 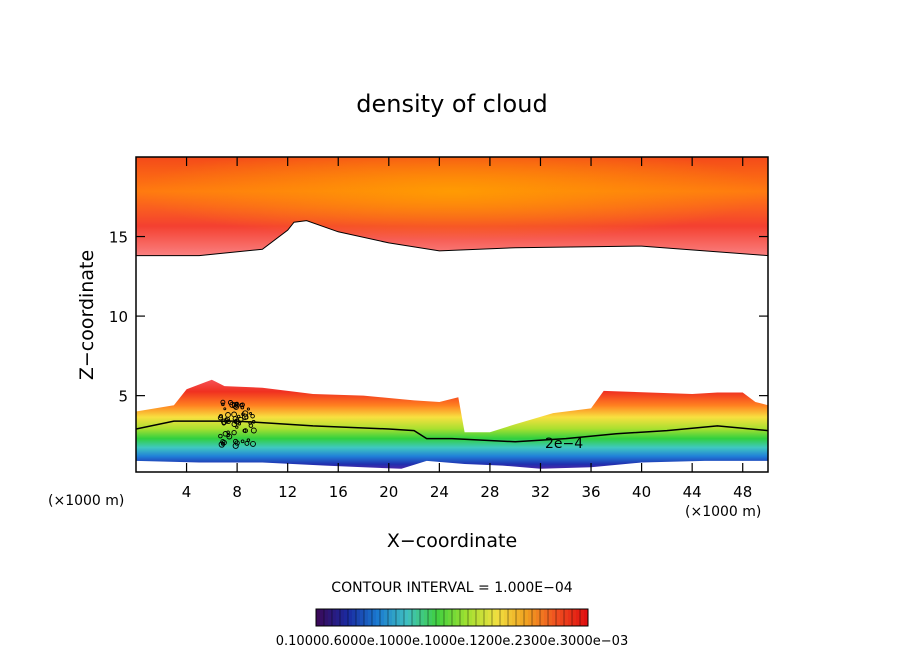 I want to click on x-tick-label: 44, so click(x=692, y=492).